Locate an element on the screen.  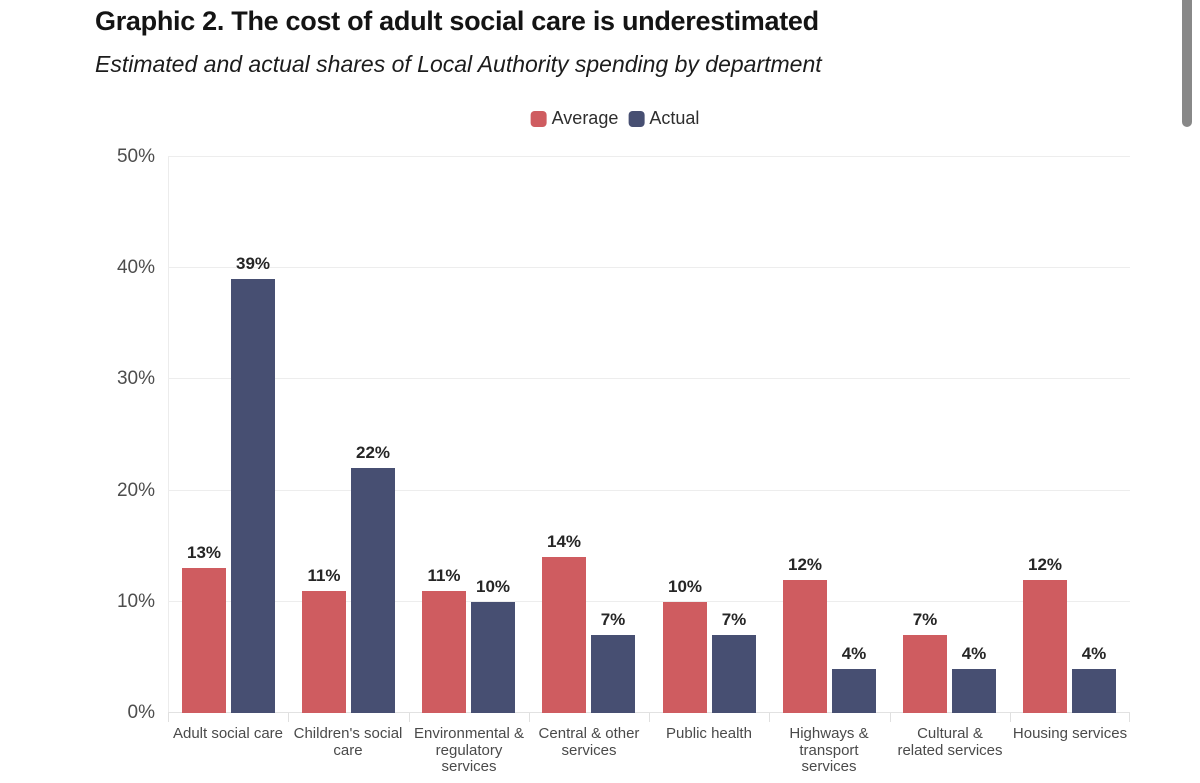
y-axis-tick-label: 10% is located at coordinates (135, 601).